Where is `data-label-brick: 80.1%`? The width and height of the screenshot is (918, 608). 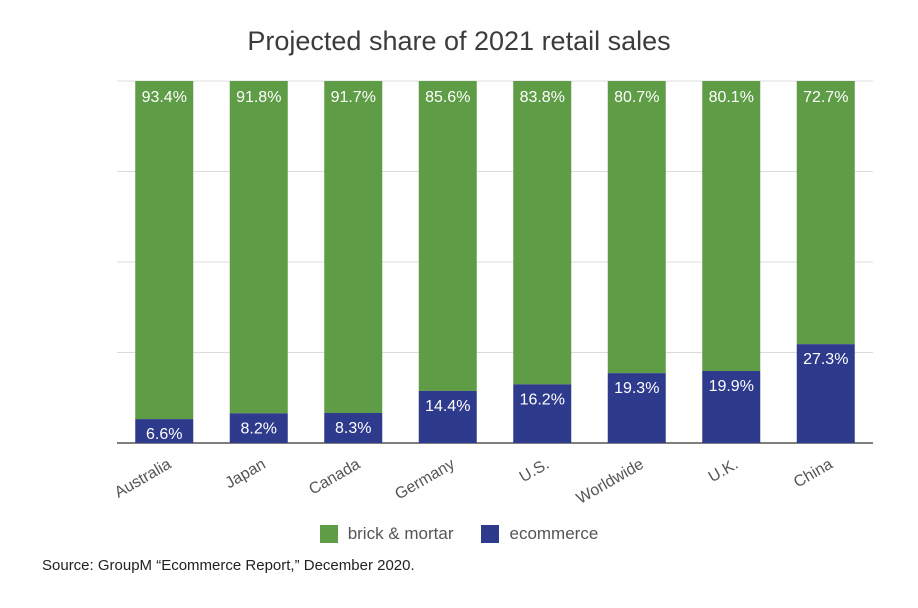
data-label-brick: 80.1% is located at coordinates (731, 97).